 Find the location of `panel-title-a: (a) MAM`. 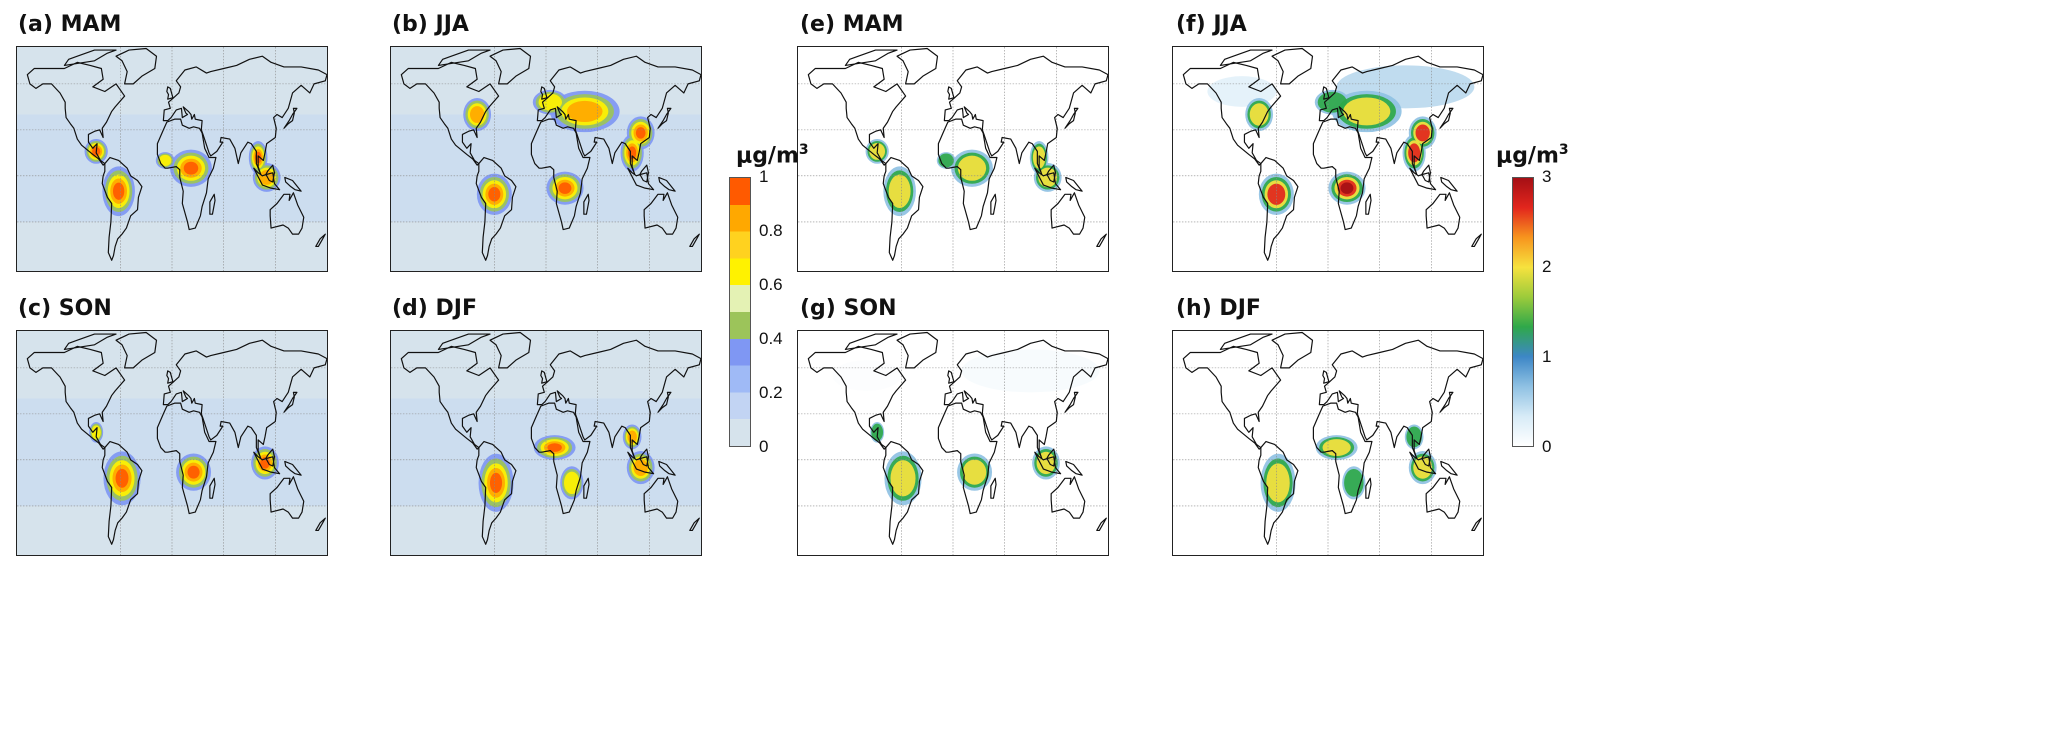

panel-title-a: (a) MAM is located at coordinates (70, 24).